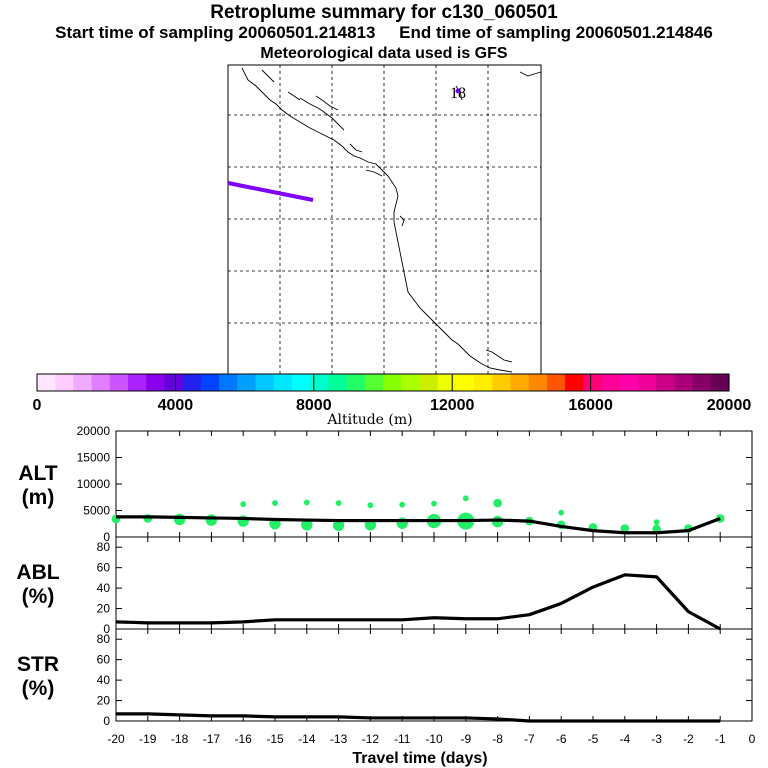 The image size is (768, 768). What do you see at coordinates (244, 739) in the screenshot?
I see `x-tick-label: -16` at bounding box center [244, 739].